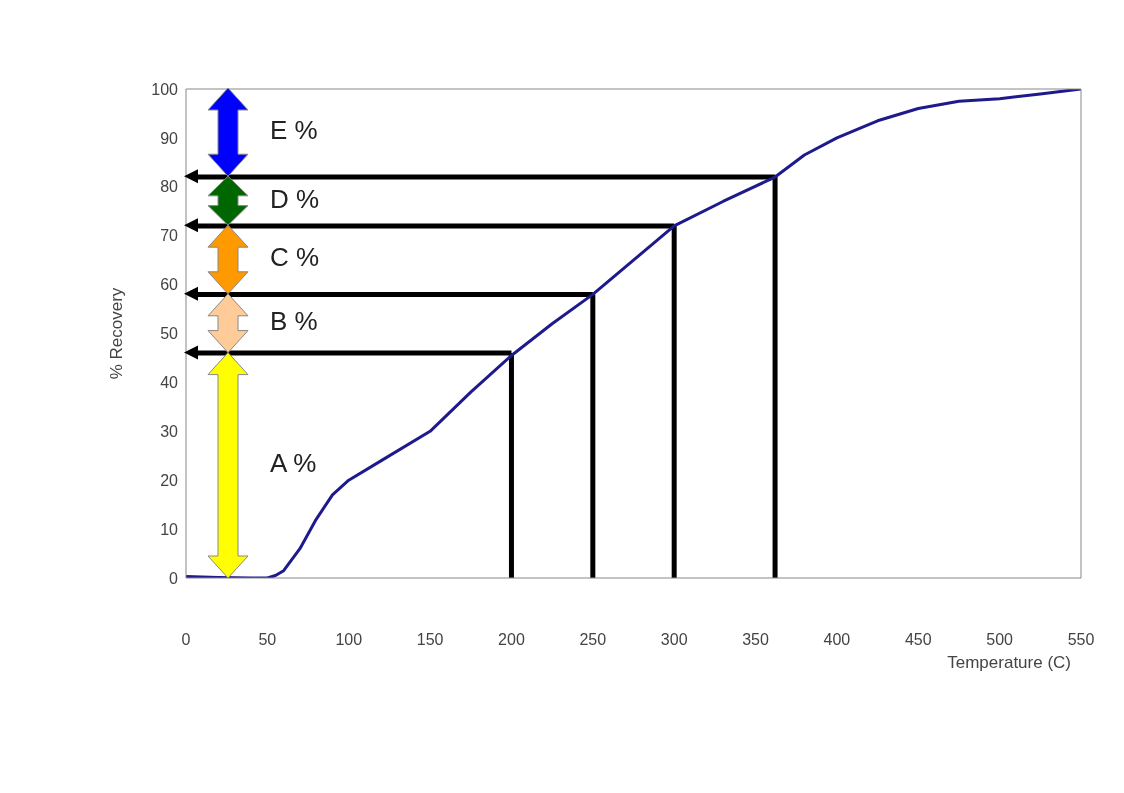 The image size is (1124, 793). Describe the element at coordinates (169, 431) in the screenshot. I see `y-tick-label: 30` at that location.